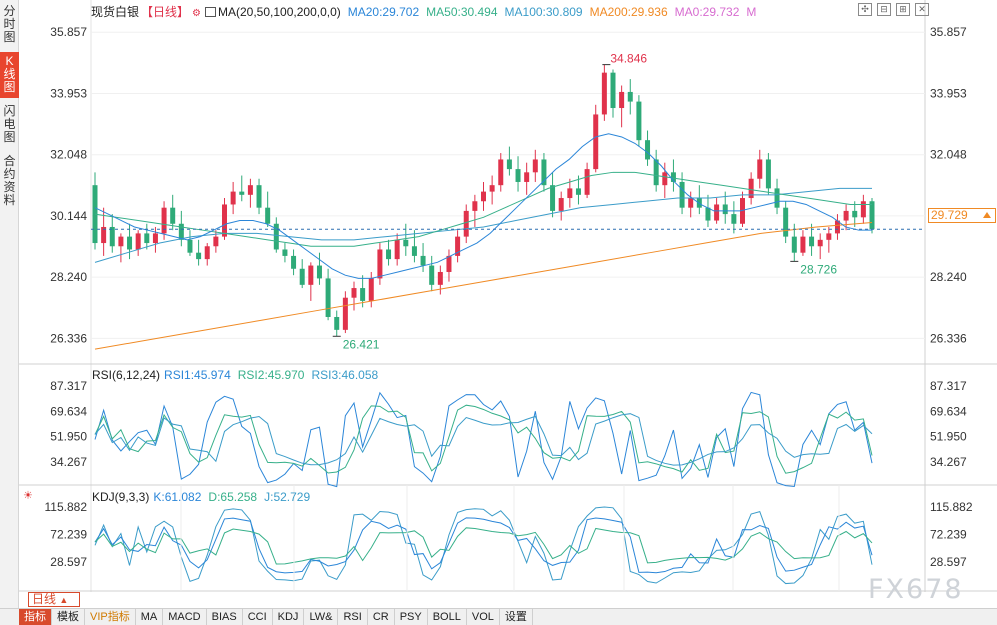 The height and width of the screenshot is (625, 997). I want to click on period-selector-label: 日线, so click(44, 599).